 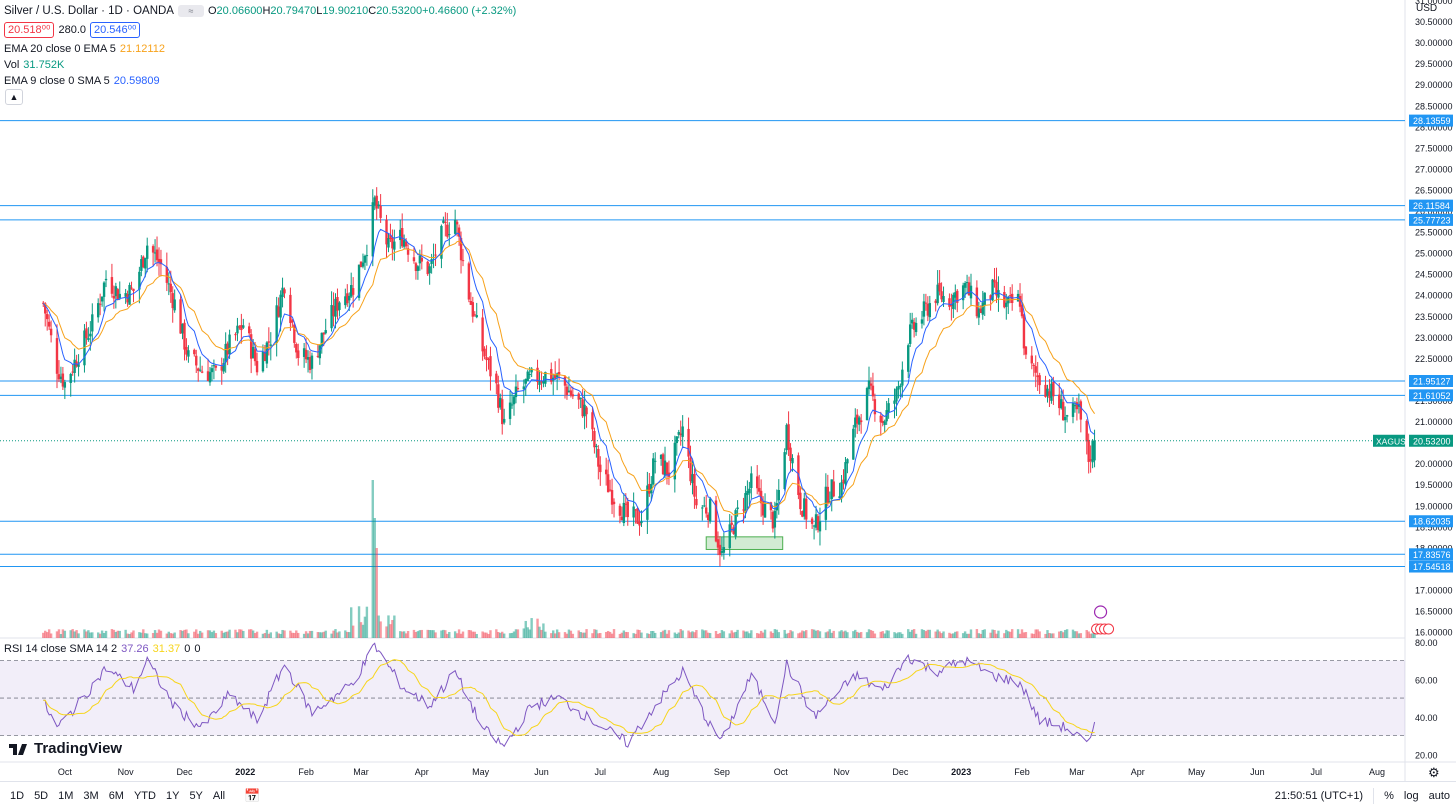 I want to click on range-button-3m: 3M, so click(x=91, y=795).